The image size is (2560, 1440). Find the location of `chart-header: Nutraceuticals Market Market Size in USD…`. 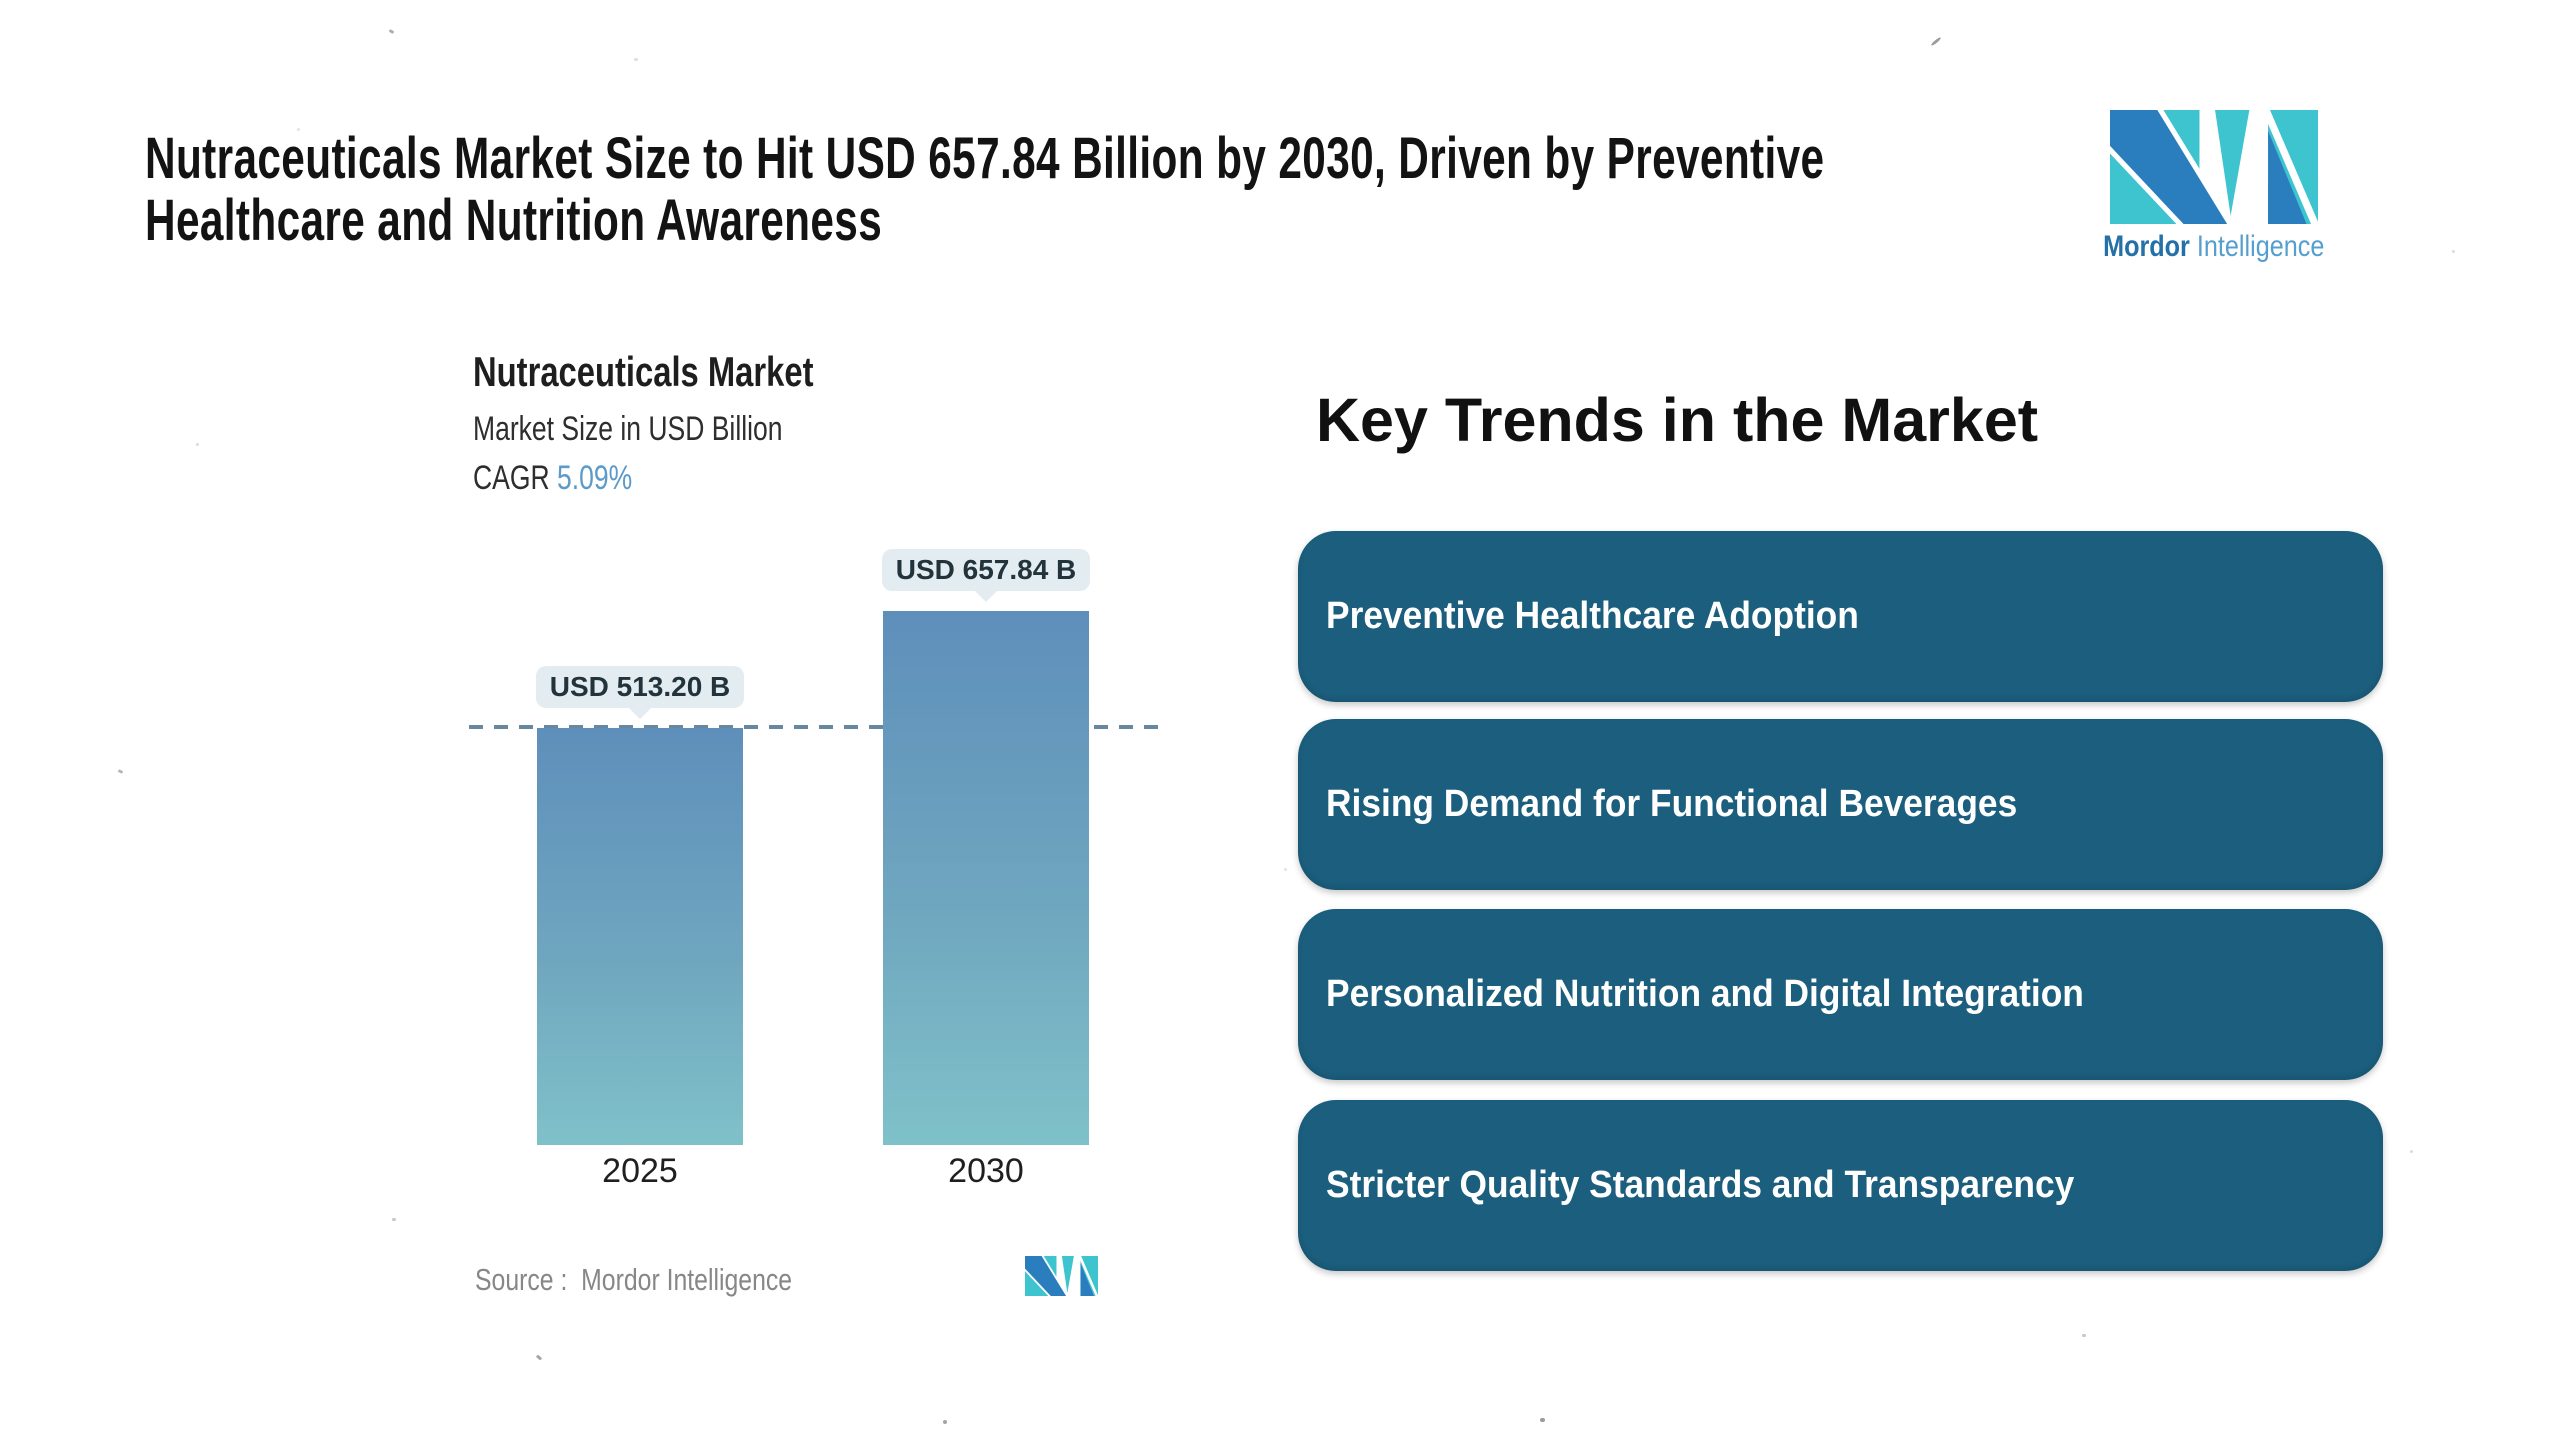

chart-header: Nutraceuticals Market Market Size in USD… is located at coordinates (691, 423).